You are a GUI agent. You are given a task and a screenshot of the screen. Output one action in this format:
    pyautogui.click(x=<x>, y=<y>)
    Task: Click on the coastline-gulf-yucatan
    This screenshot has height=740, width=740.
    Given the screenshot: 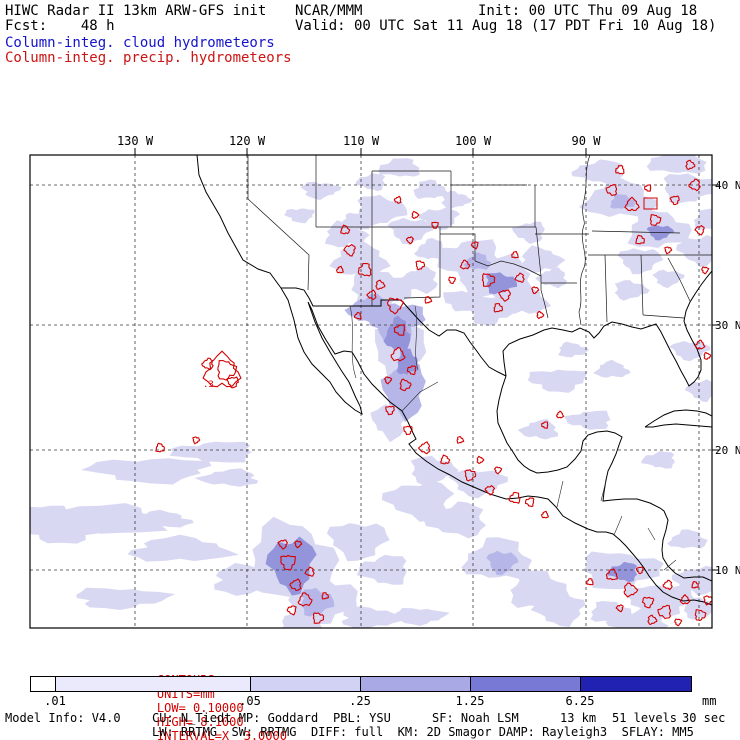 What is the action you would take?
    pyautogui.click(x=604, y=478)
    